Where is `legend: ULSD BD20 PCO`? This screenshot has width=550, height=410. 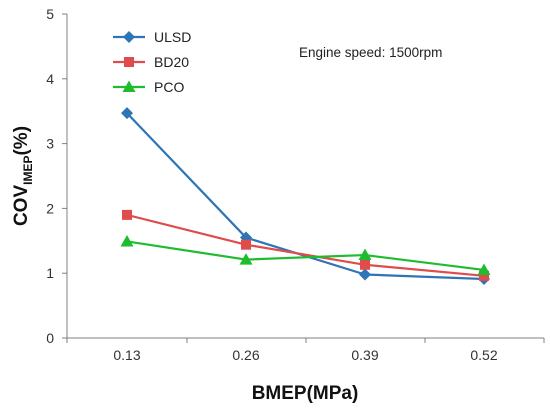
legend: ULSD BD20 PCO is located at coordinates (152, 62).